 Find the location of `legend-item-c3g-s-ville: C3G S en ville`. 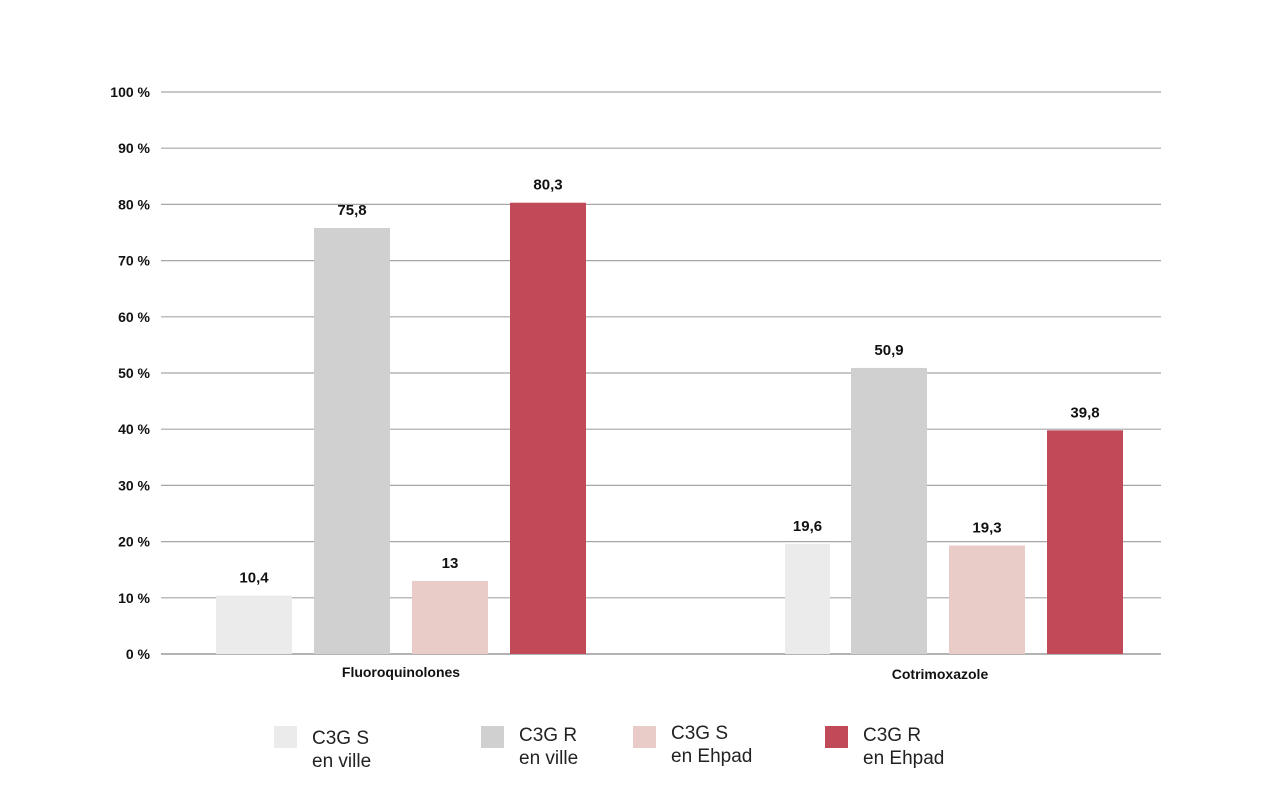

legend-item-c3g-s-ville: C3G S en ville is located at coordinates (322, 747).